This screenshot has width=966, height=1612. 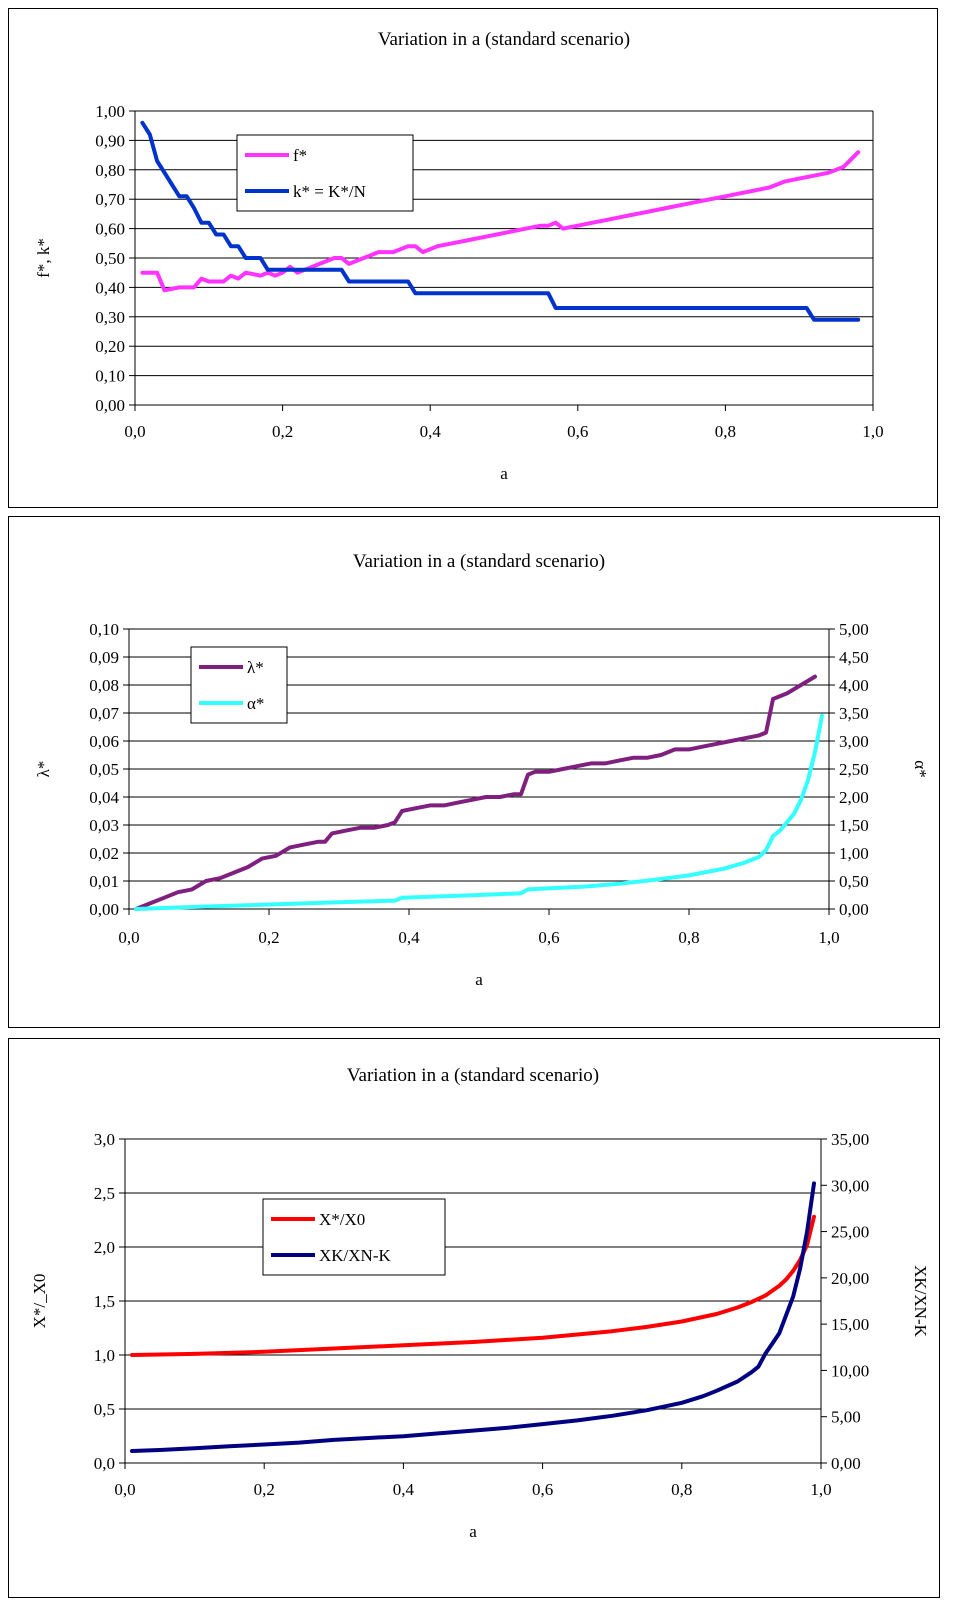 I want to click on legend-entry: λ*, so click(x=255, y=667).